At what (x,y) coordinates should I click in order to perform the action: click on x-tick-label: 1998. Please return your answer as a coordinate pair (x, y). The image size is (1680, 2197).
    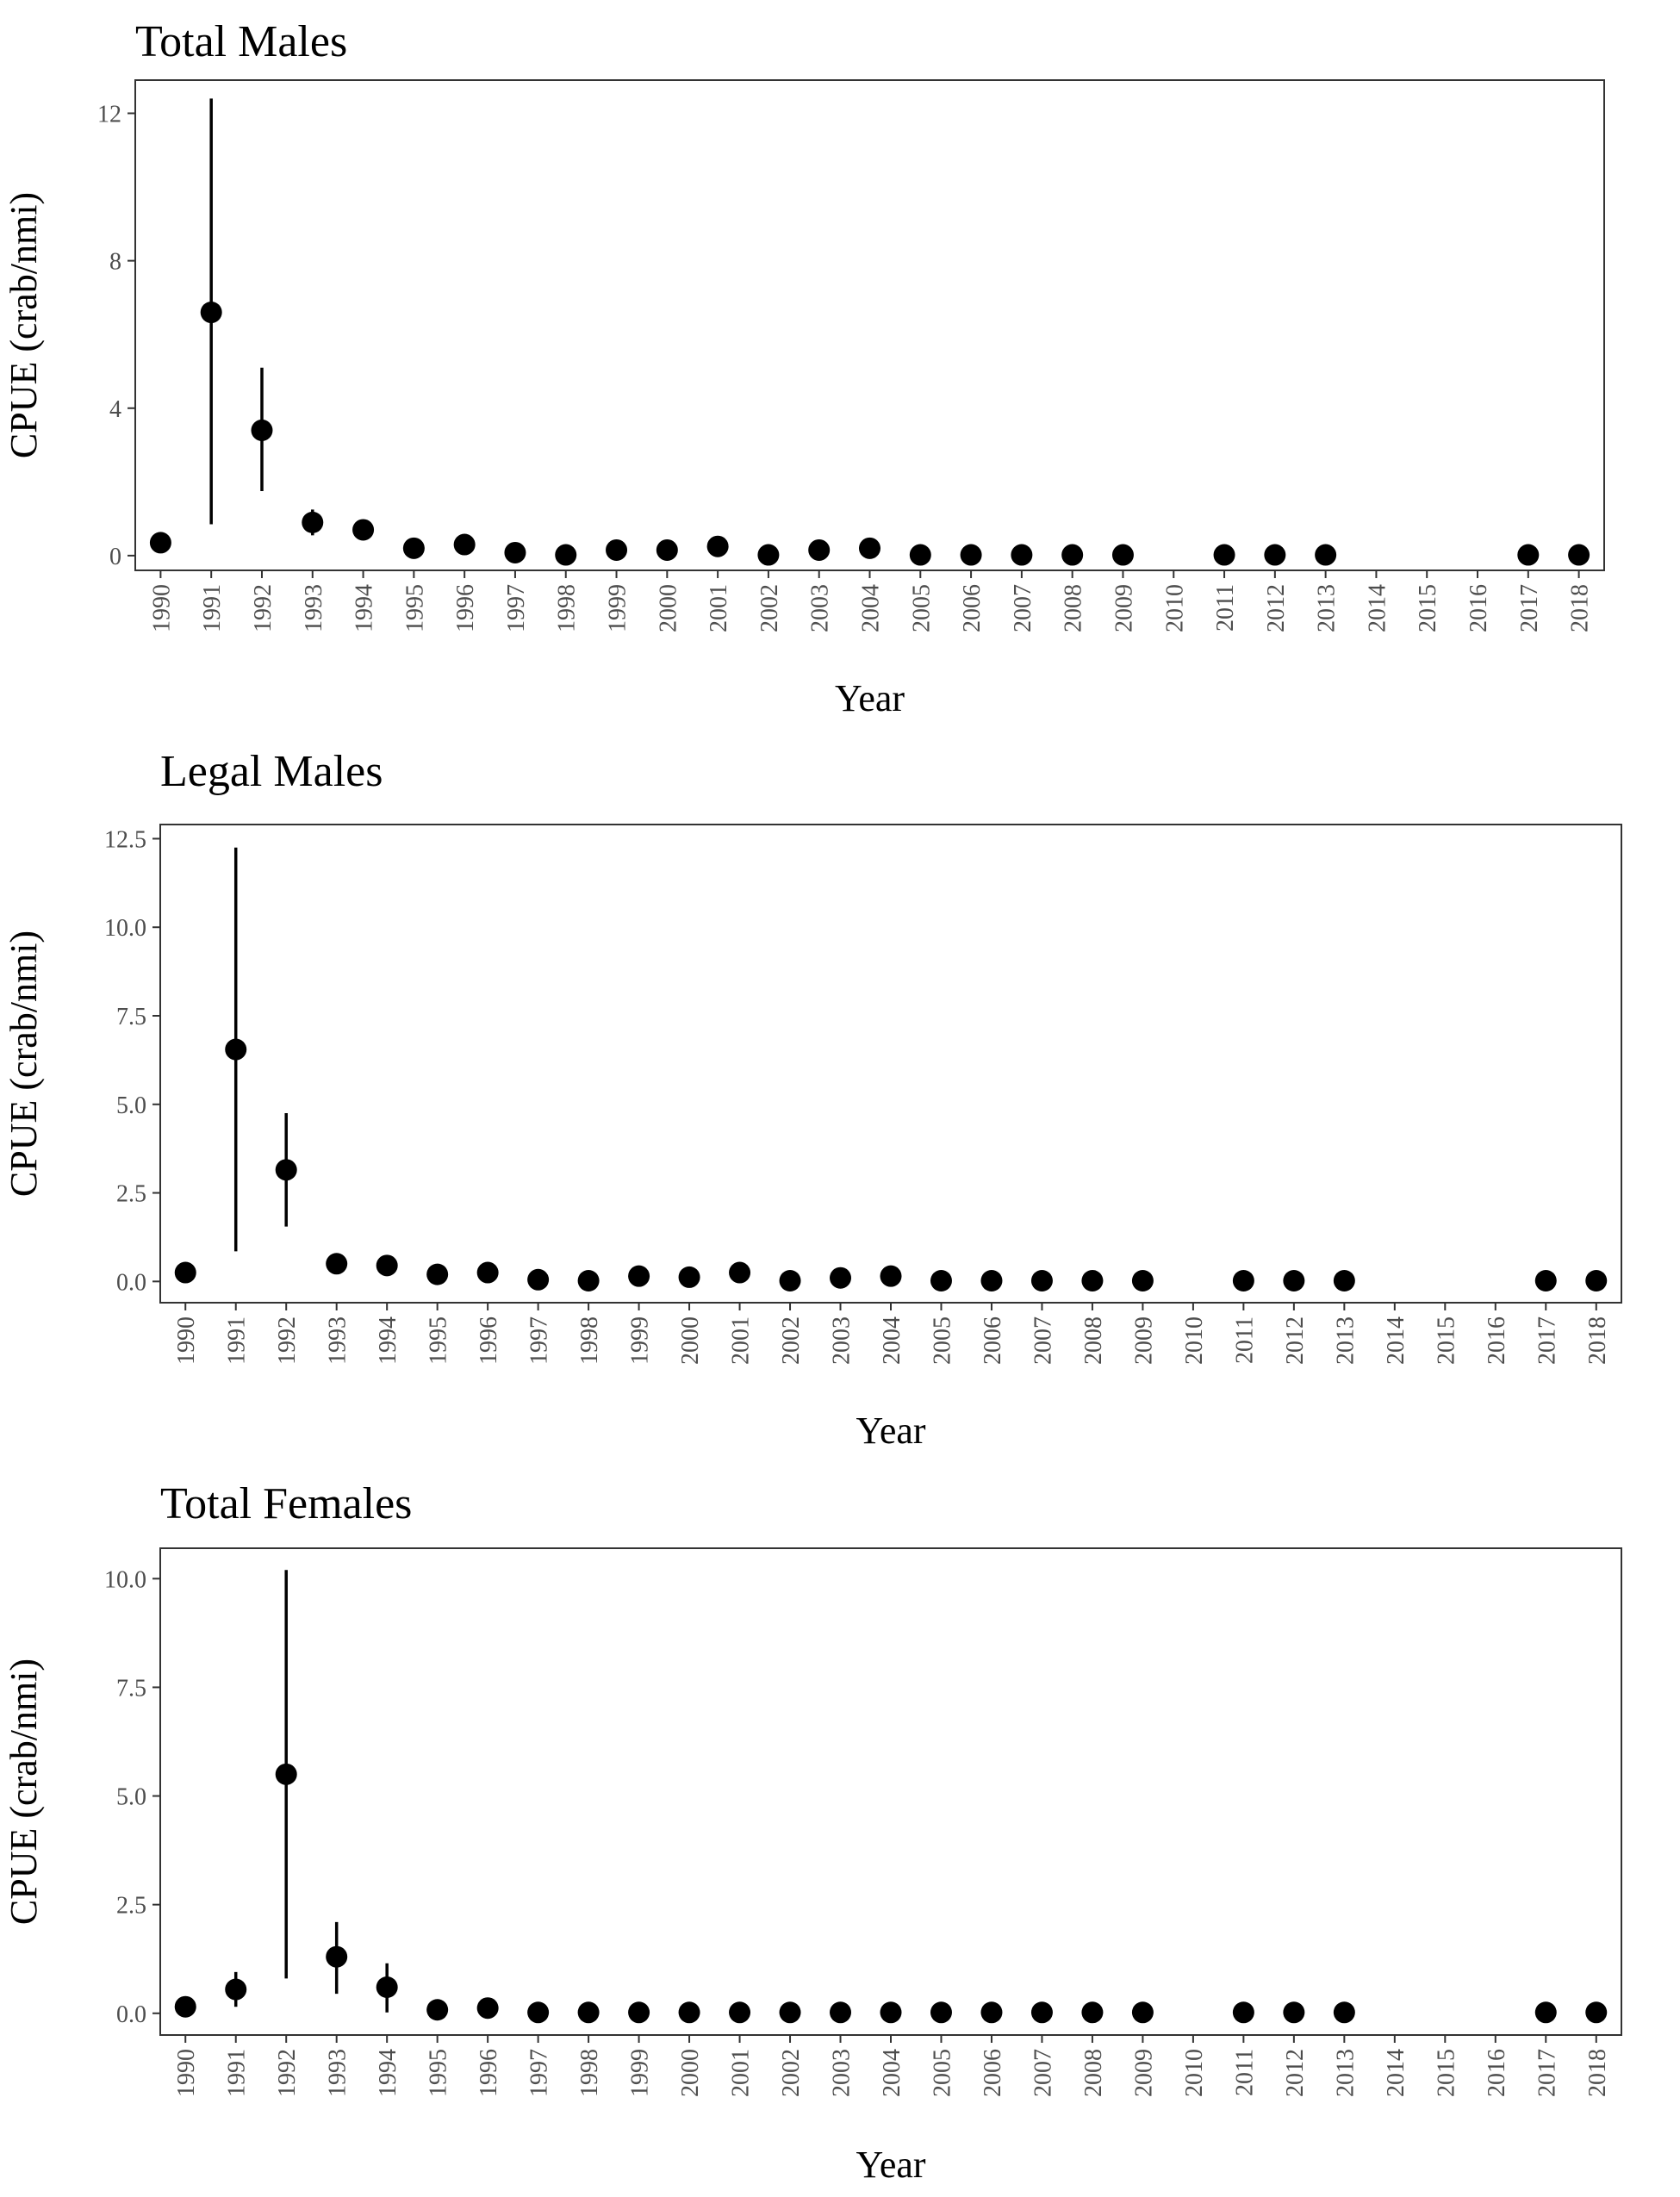
    Looking at the image, I should click on (589, 1340).